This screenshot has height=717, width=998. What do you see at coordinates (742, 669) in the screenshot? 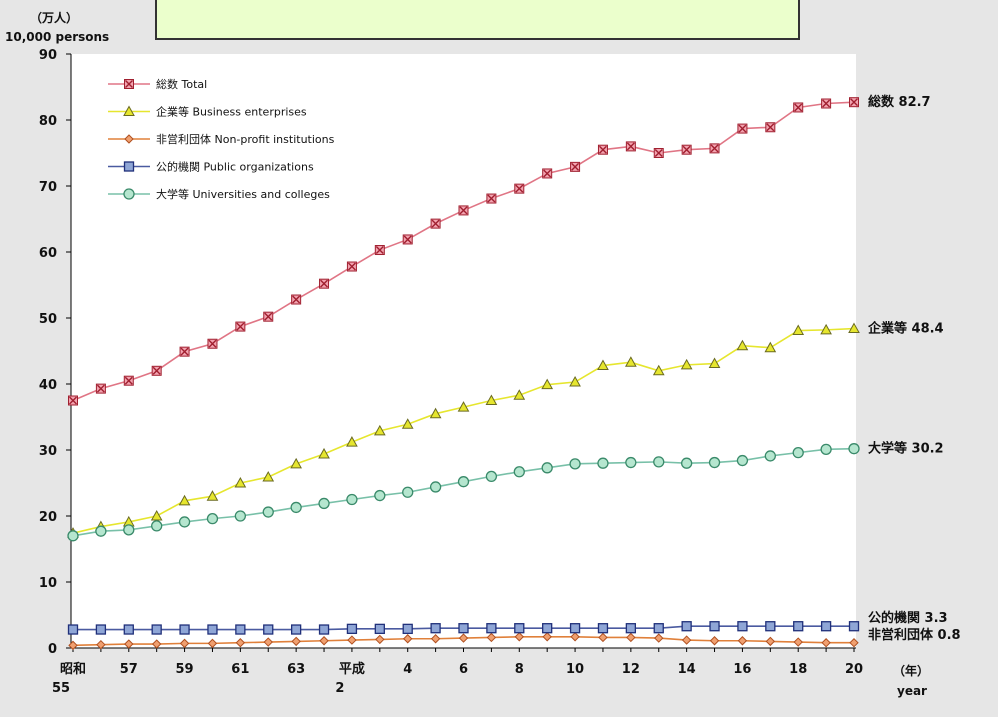
I see `x-tick-label: 16` at bounding box center [742, 669].